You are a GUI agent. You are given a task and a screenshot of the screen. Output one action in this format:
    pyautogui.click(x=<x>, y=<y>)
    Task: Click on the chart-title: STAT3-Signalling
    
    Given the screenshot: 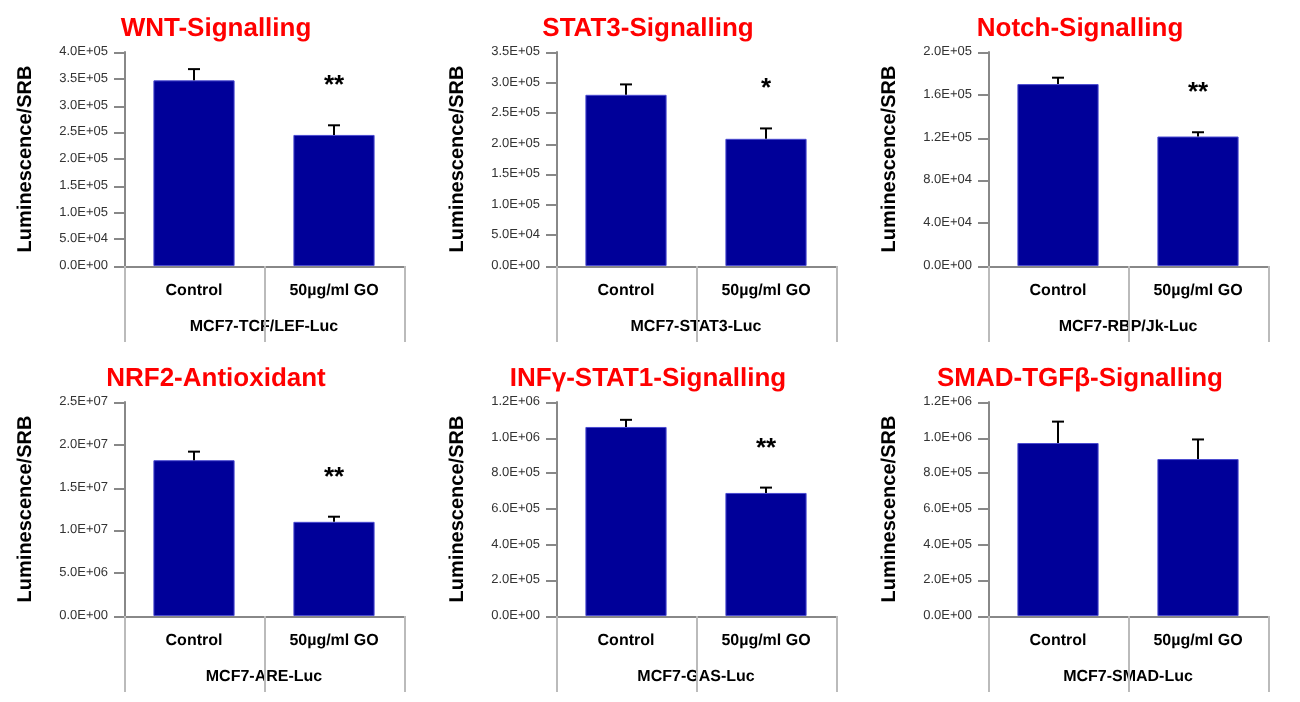 What is the action you would take?
    pyautogui.click(x=648, y=27)
    